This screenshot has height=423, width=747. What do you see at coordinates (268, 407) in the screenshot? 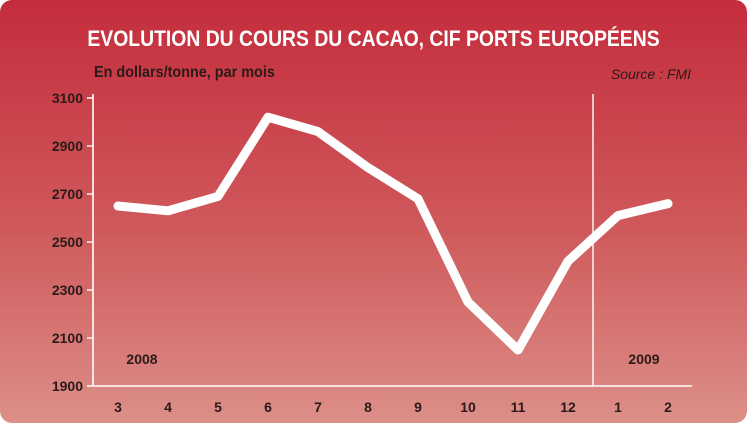
I see `x-tick-label: 6` at bounding box center [268, 407].